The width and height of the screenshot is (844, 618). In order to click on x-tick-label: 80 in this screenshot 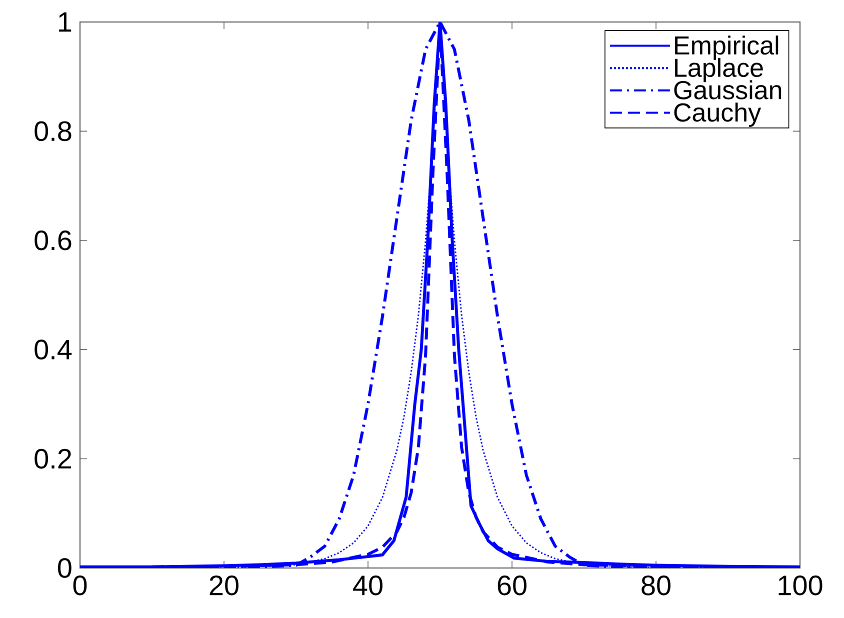, I will do `click(656, 586)`.